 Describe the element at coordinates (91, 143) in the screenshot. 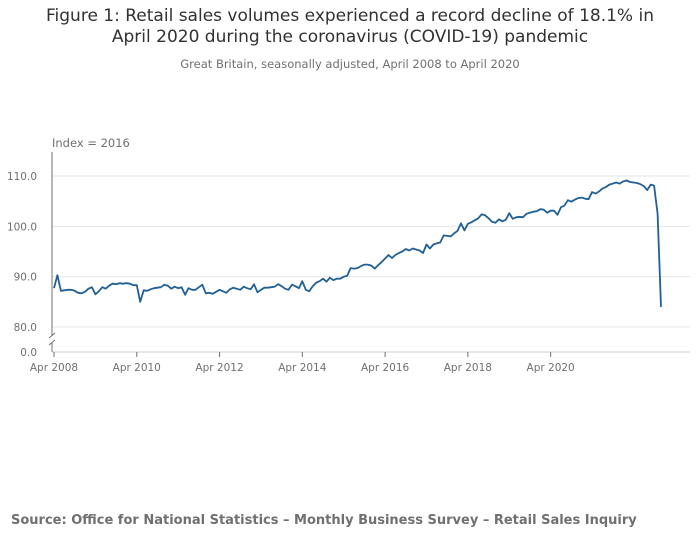

I see `y-axis-unit-label: Index = 2016` at that location.